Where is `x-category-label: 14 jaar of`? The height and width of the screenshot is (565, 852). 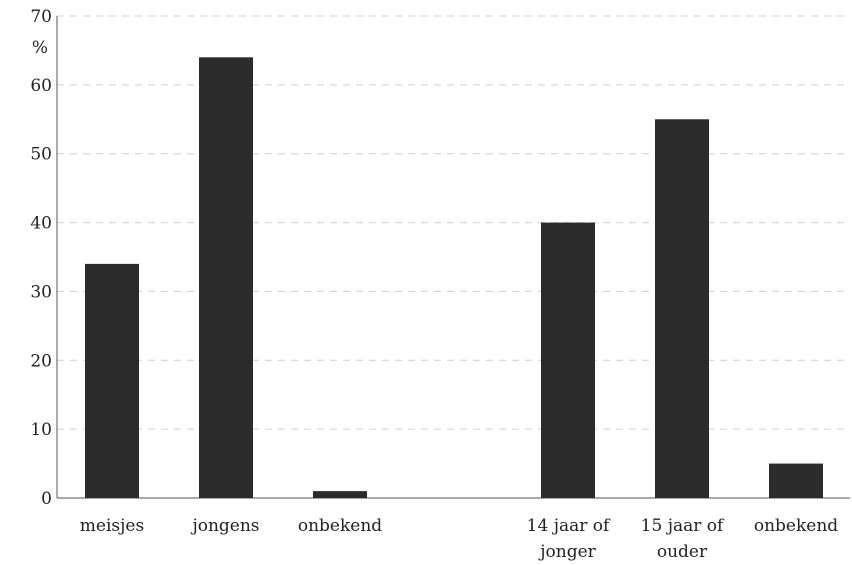 x-category-label: 14 jaar of is located at coordinates (569, 526).